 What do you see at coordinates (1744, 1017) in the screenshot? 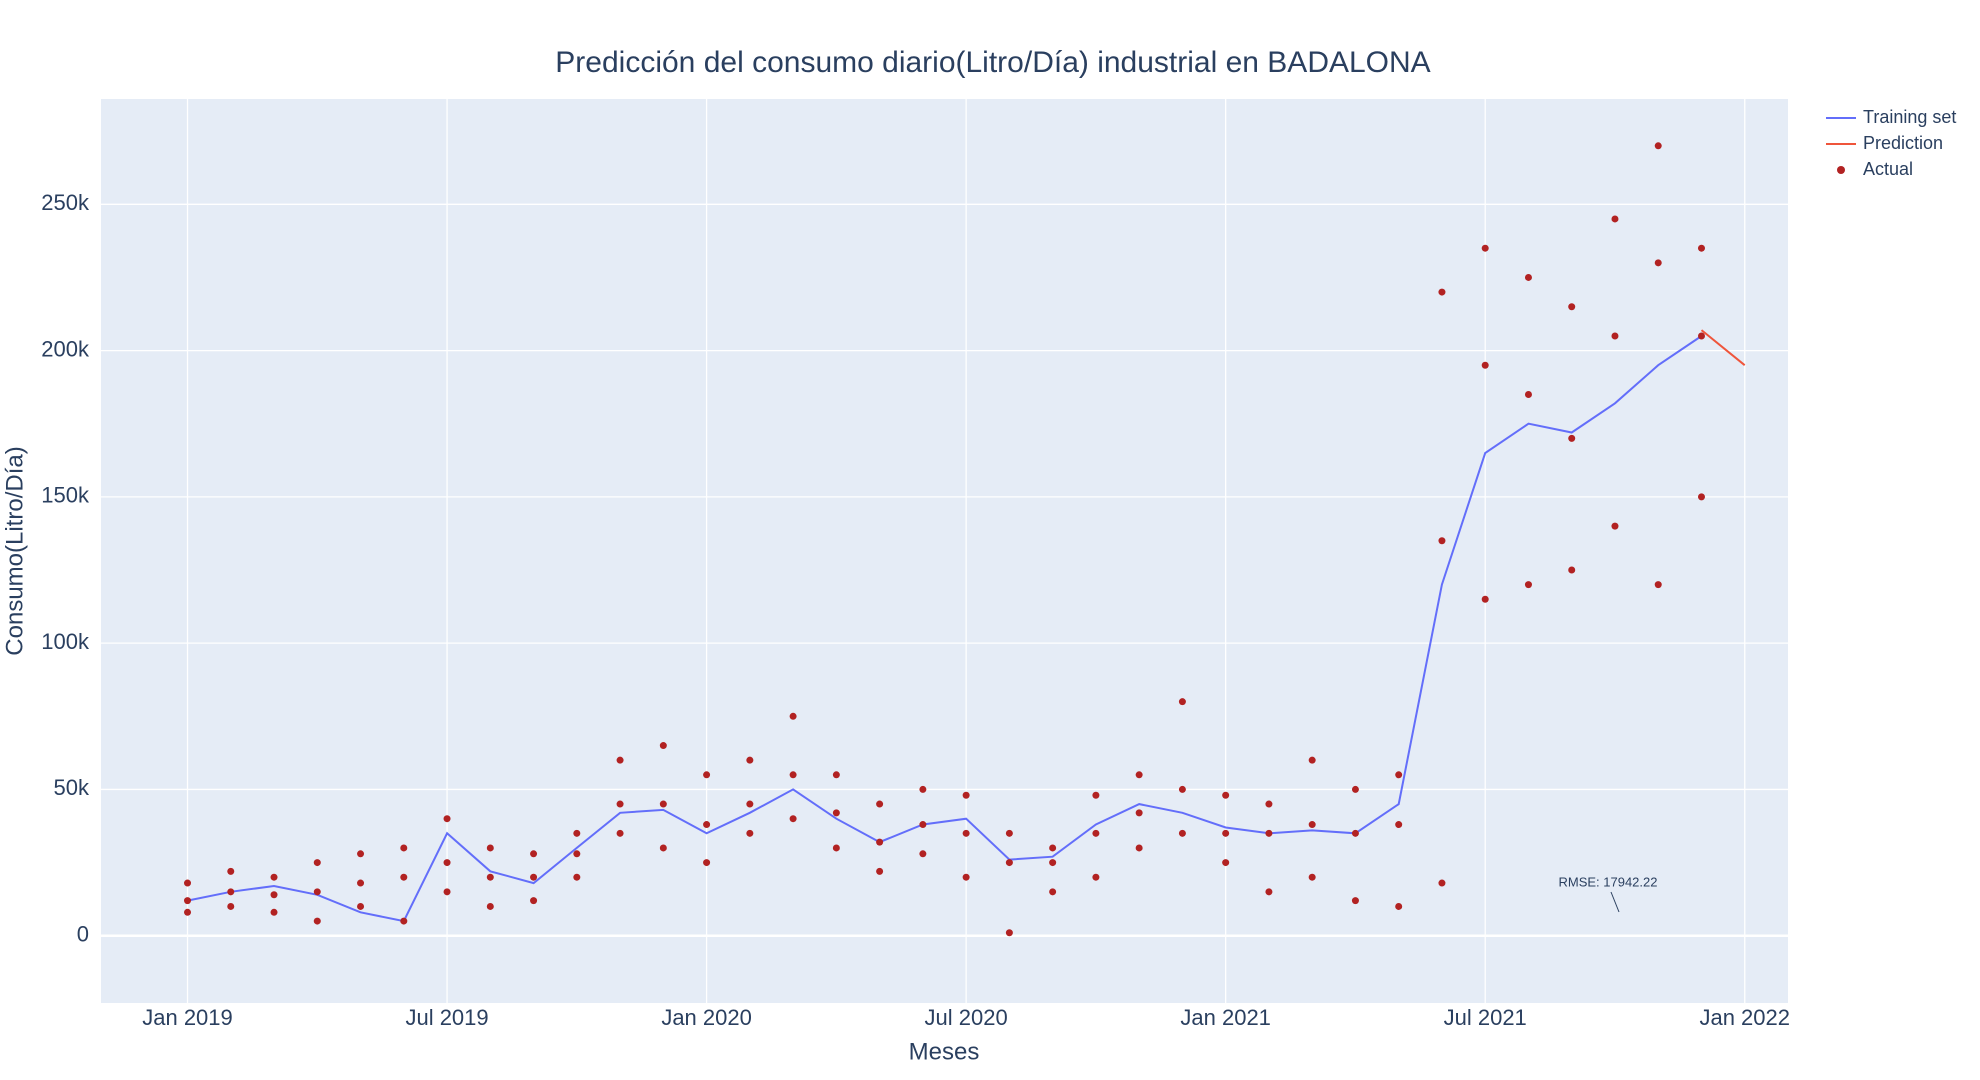
I see `x-tick-label: Jan 2022` at bounding box center [1744, 1017].